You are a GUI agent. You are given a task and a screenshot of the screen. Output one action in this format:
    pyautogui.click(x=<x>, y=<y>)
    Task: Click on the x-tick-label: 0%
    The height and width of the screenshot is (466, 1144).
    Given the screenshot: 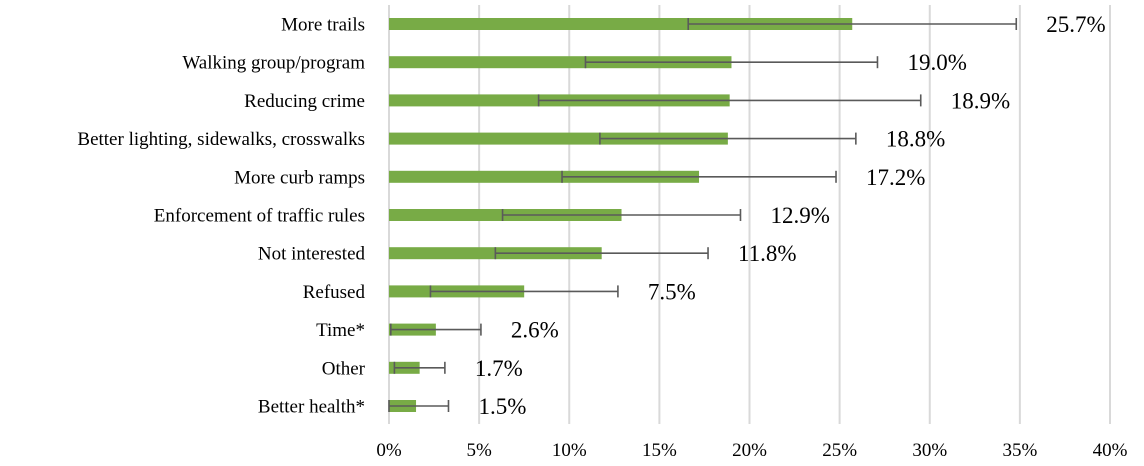 What is the action you would take?
    pyautogui.click(x=389, y=450)
    